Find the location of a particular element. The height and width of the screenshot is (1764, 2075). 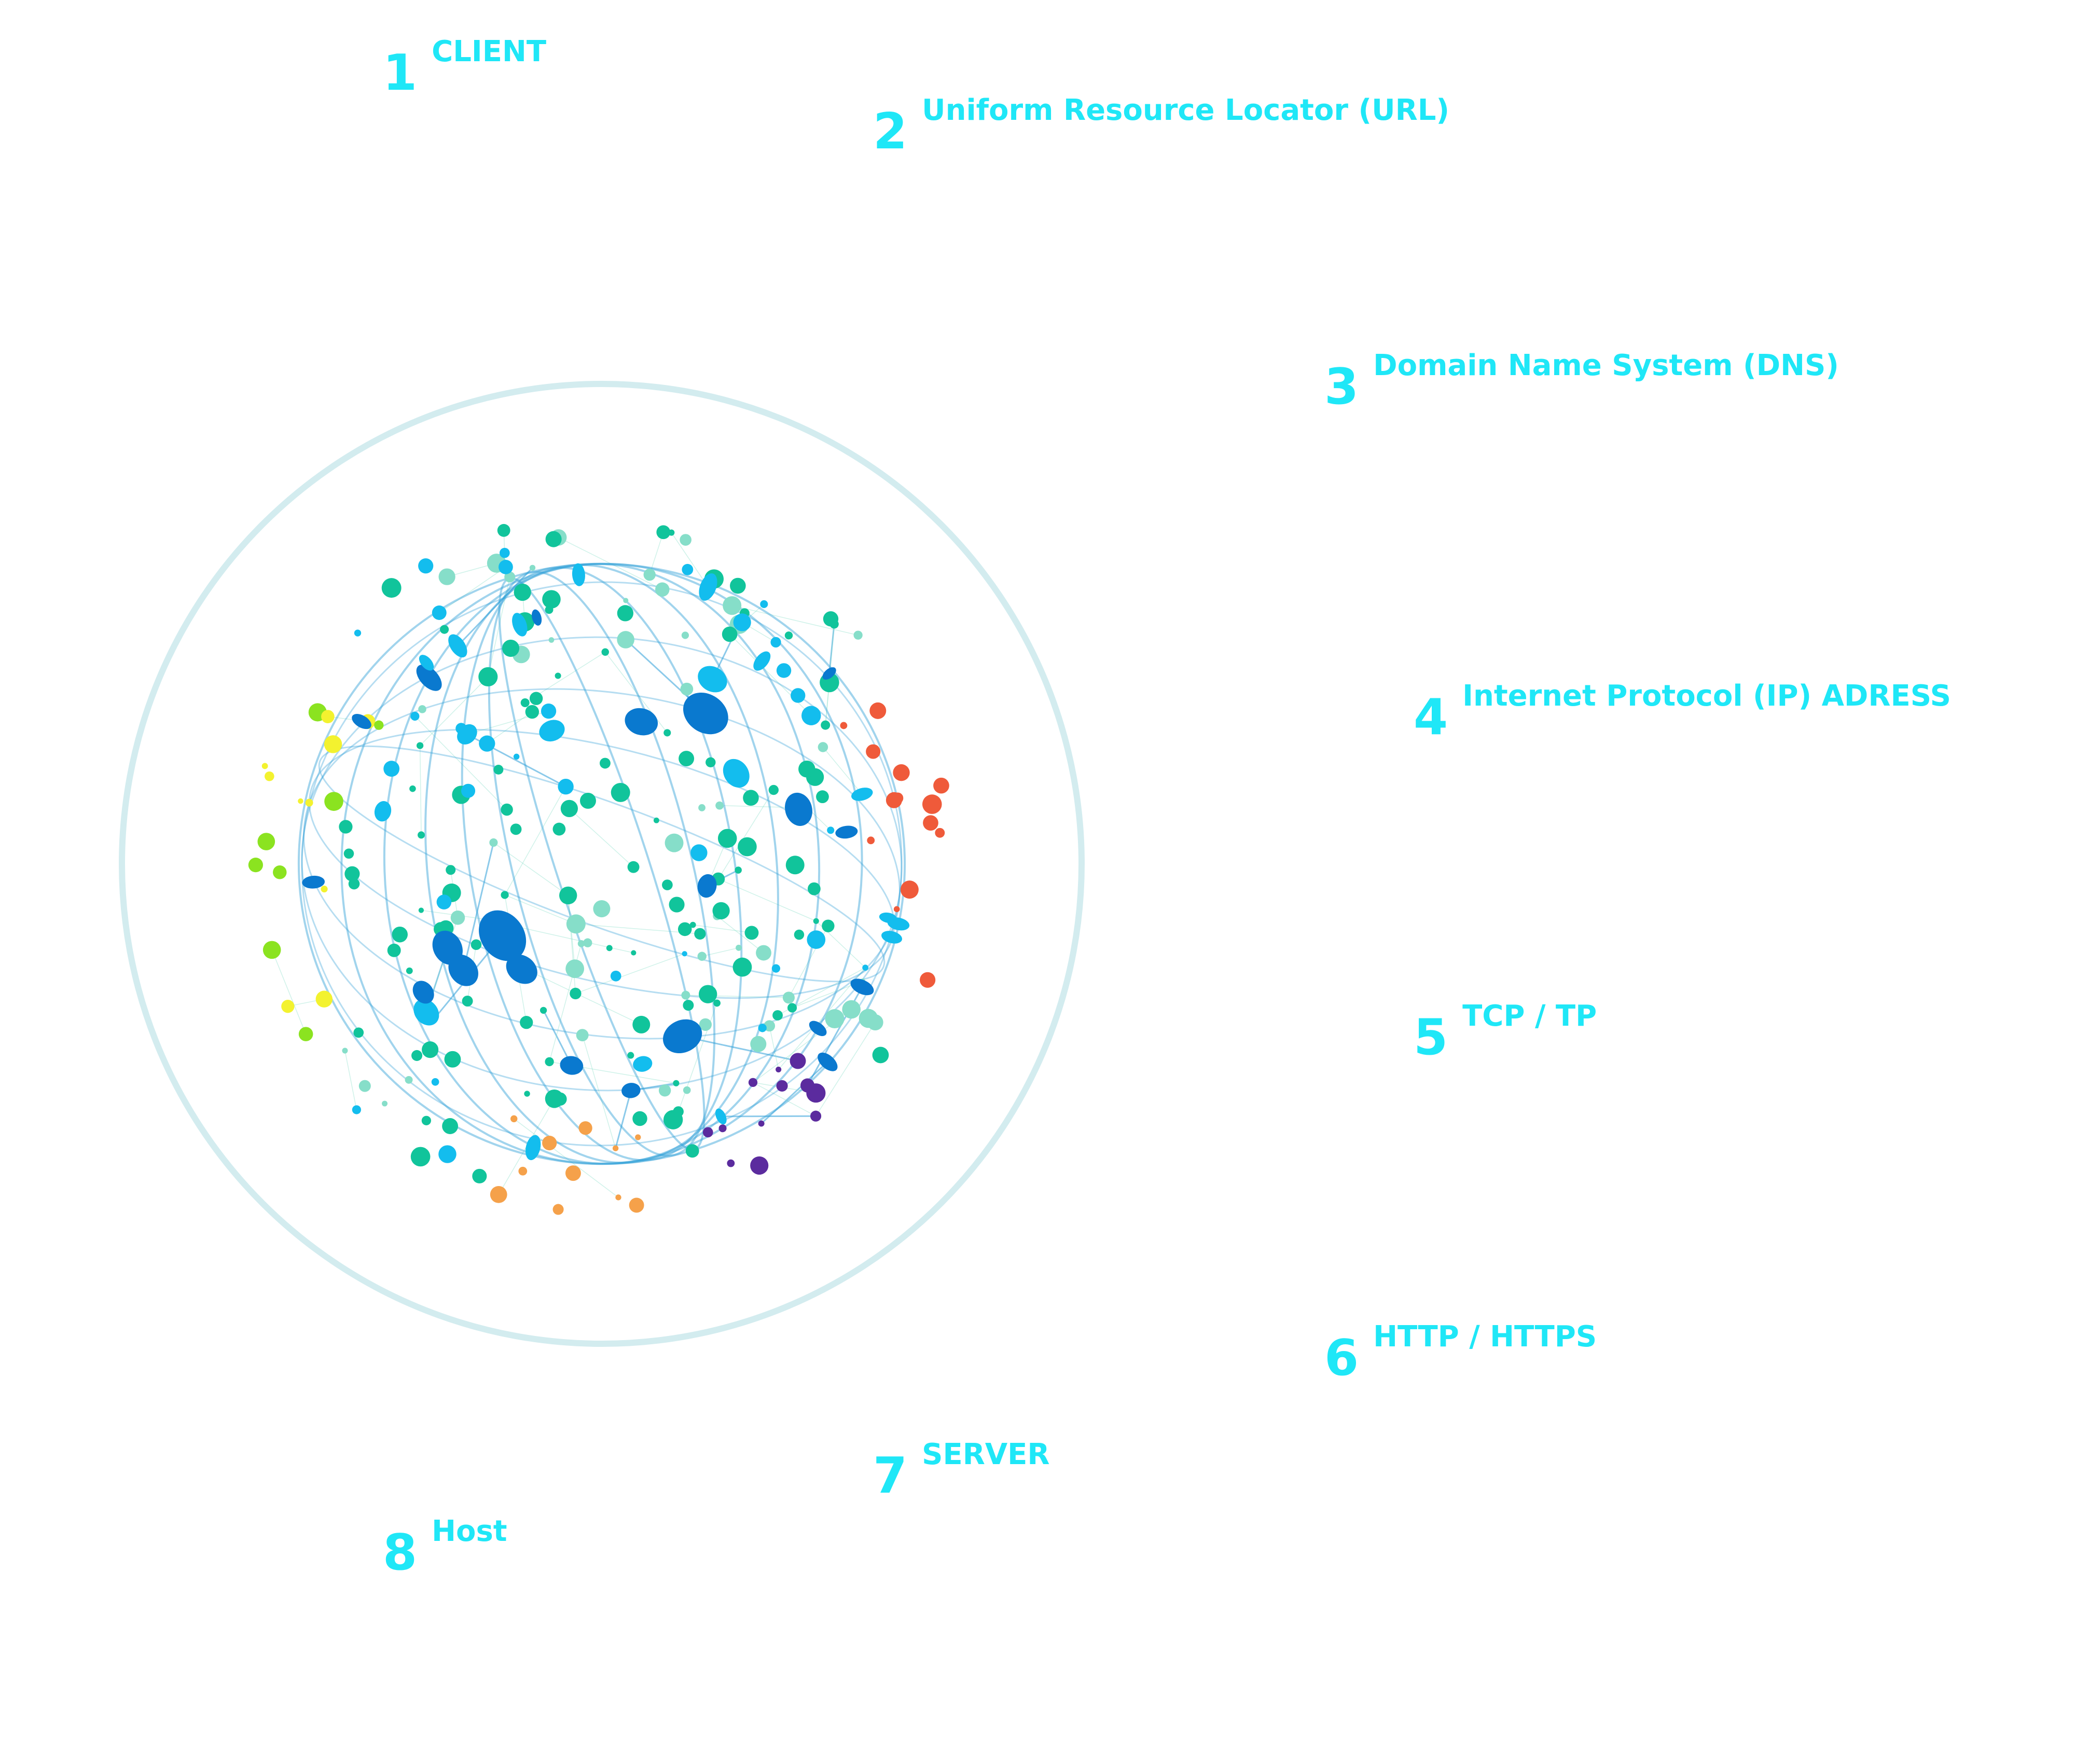

meridian-arc is located at coordinates (601, 863).